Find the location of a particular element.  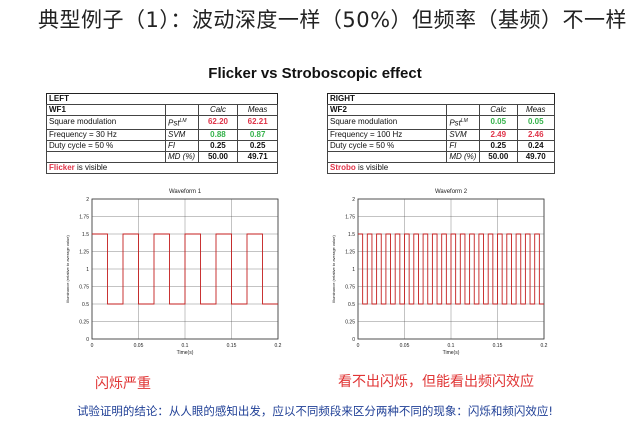

right-wf-label: WF2 is located at coordinates (387, 110).